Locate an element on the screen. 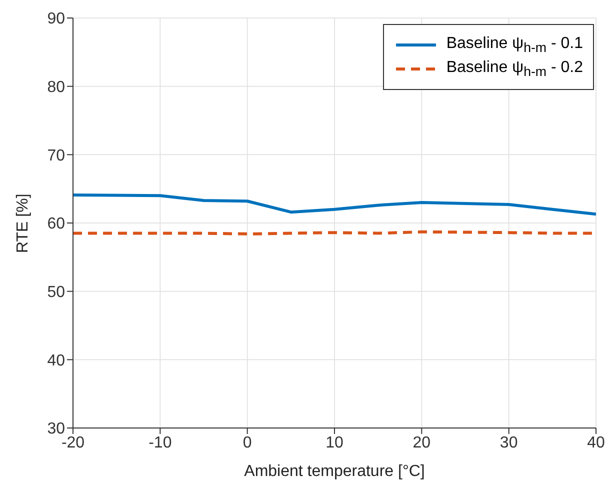 The height and width of the screenshot is (495, 612). y-tick-label: 80 is located at coordinates (56, 87).